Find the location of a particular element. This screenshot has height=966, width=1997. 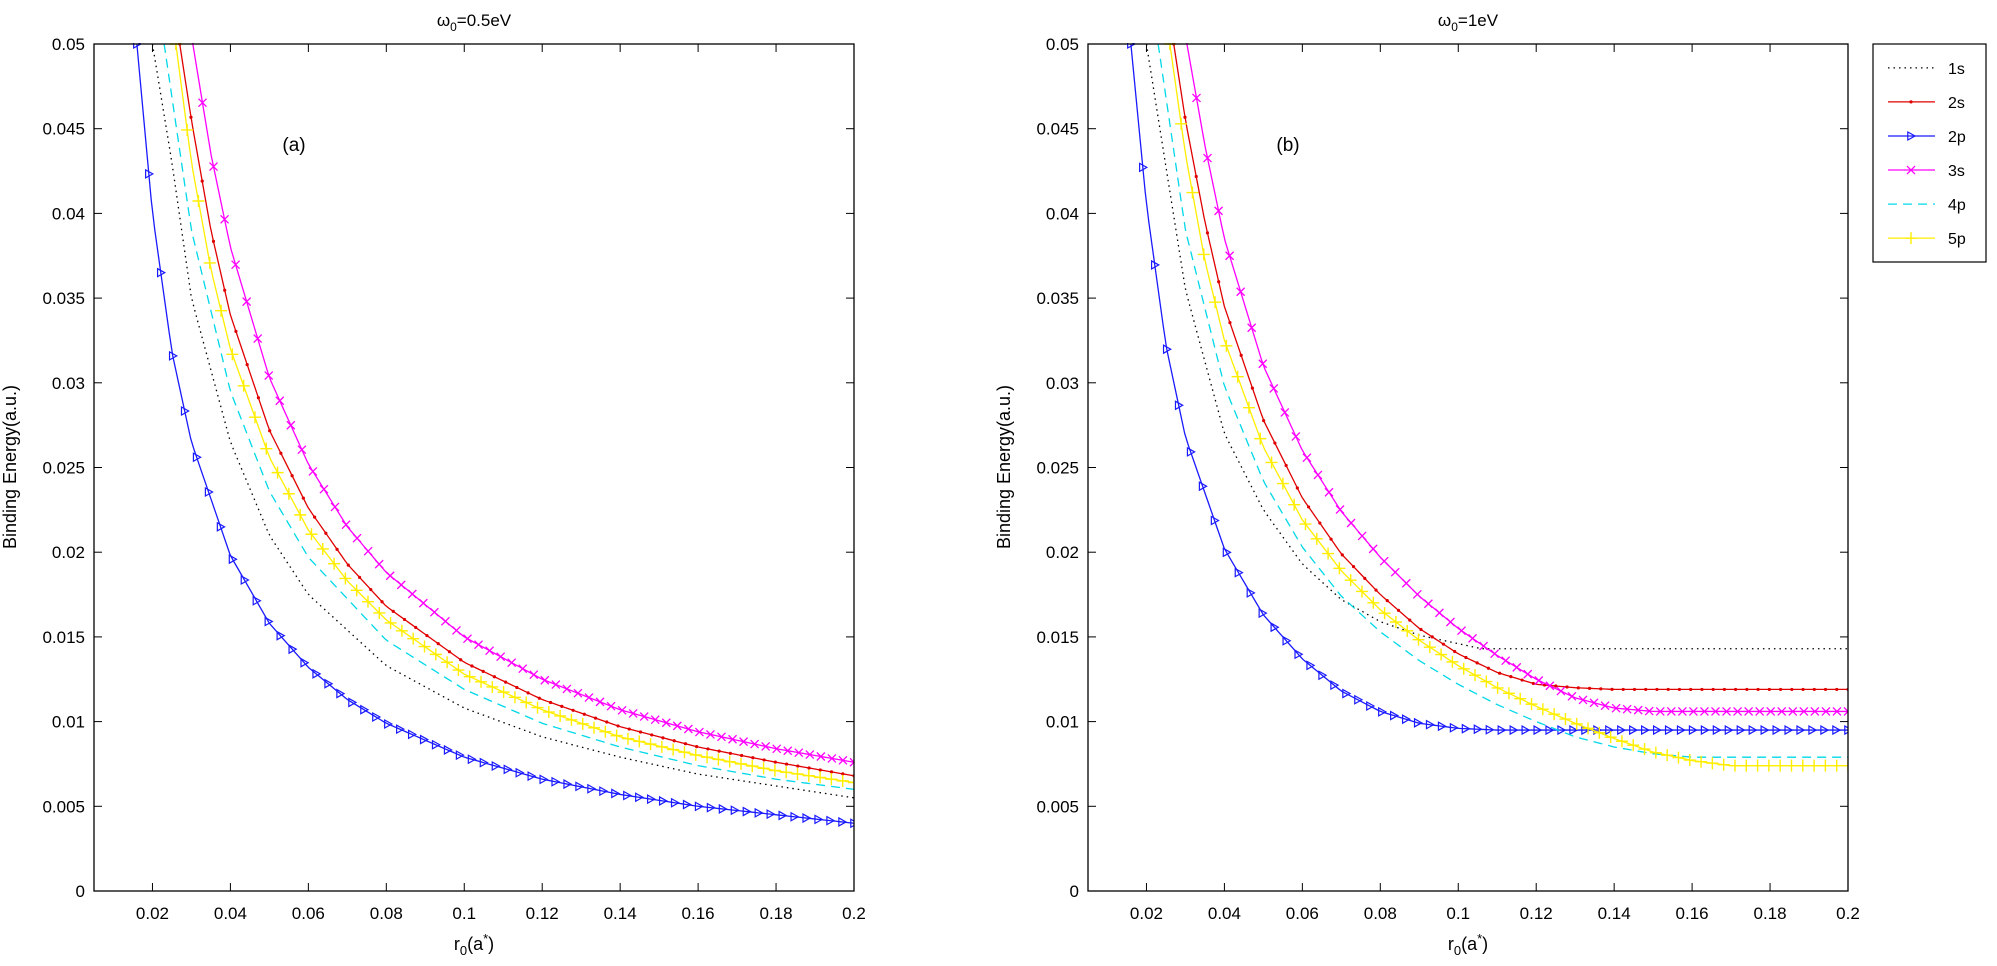

panel-a-ytick-label: 0.03 is located at coordinates (68, 383).